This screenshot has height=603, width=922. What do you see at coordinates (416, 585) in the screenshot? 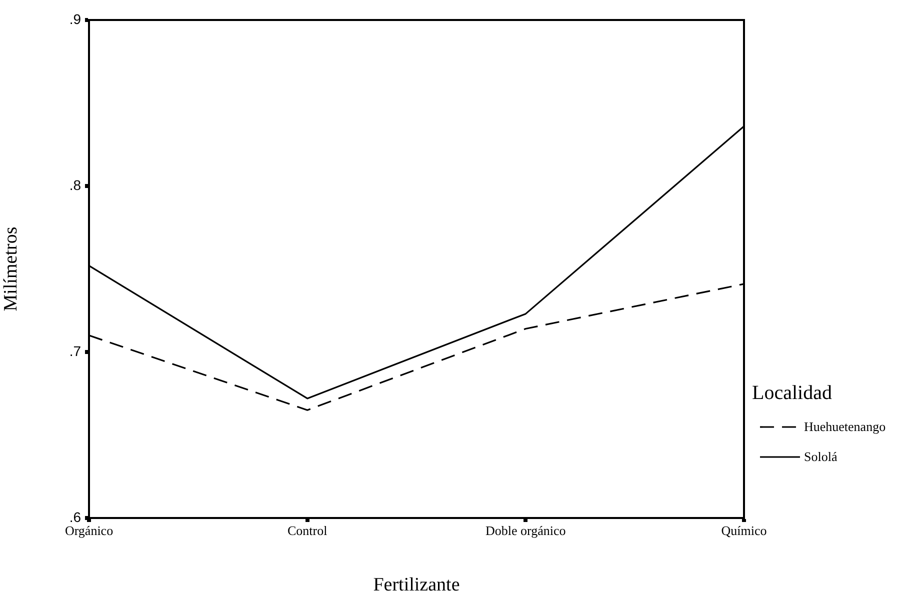
I see `x-axis-title: Fertilizante` at bounding box center [416, 585].